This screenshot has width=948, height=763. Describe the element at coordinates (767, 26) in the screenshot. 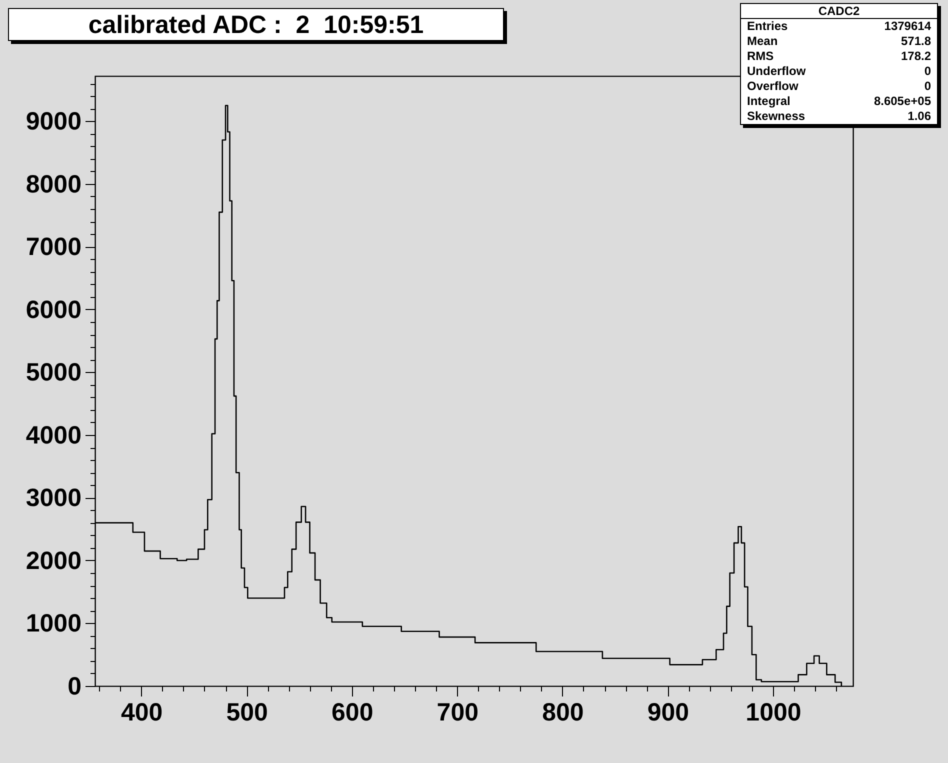

I see `text: Entries` at that location.